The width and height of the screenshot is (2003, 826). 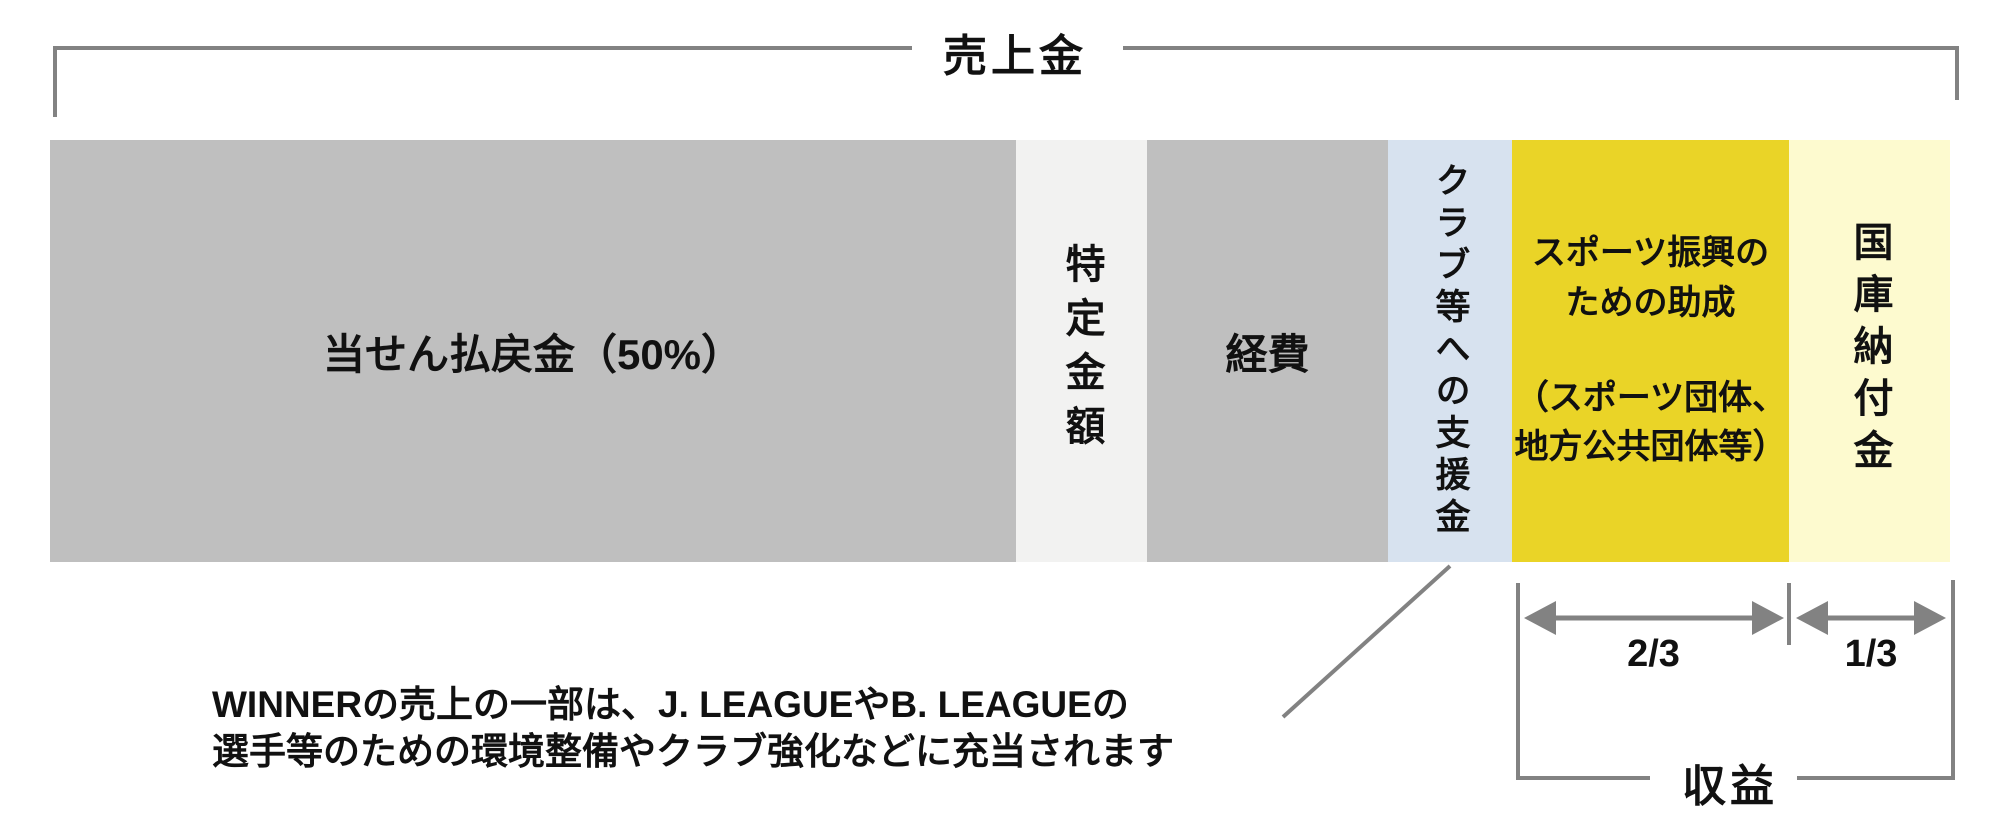 I want to click on segment-national-treasury: 国庫納付金, so click(x=1869, y=351).